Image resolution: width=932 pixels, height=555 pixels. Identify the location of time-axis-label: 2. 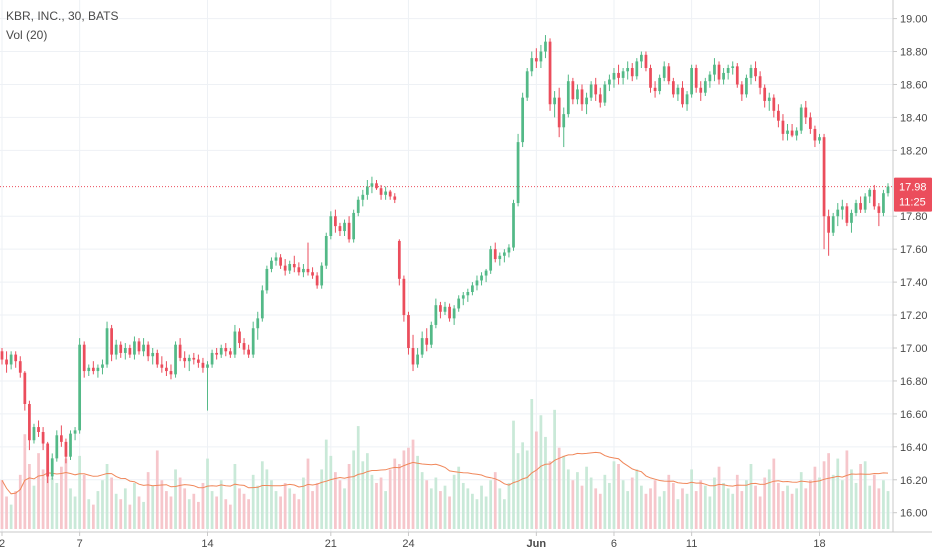
(2, 544).